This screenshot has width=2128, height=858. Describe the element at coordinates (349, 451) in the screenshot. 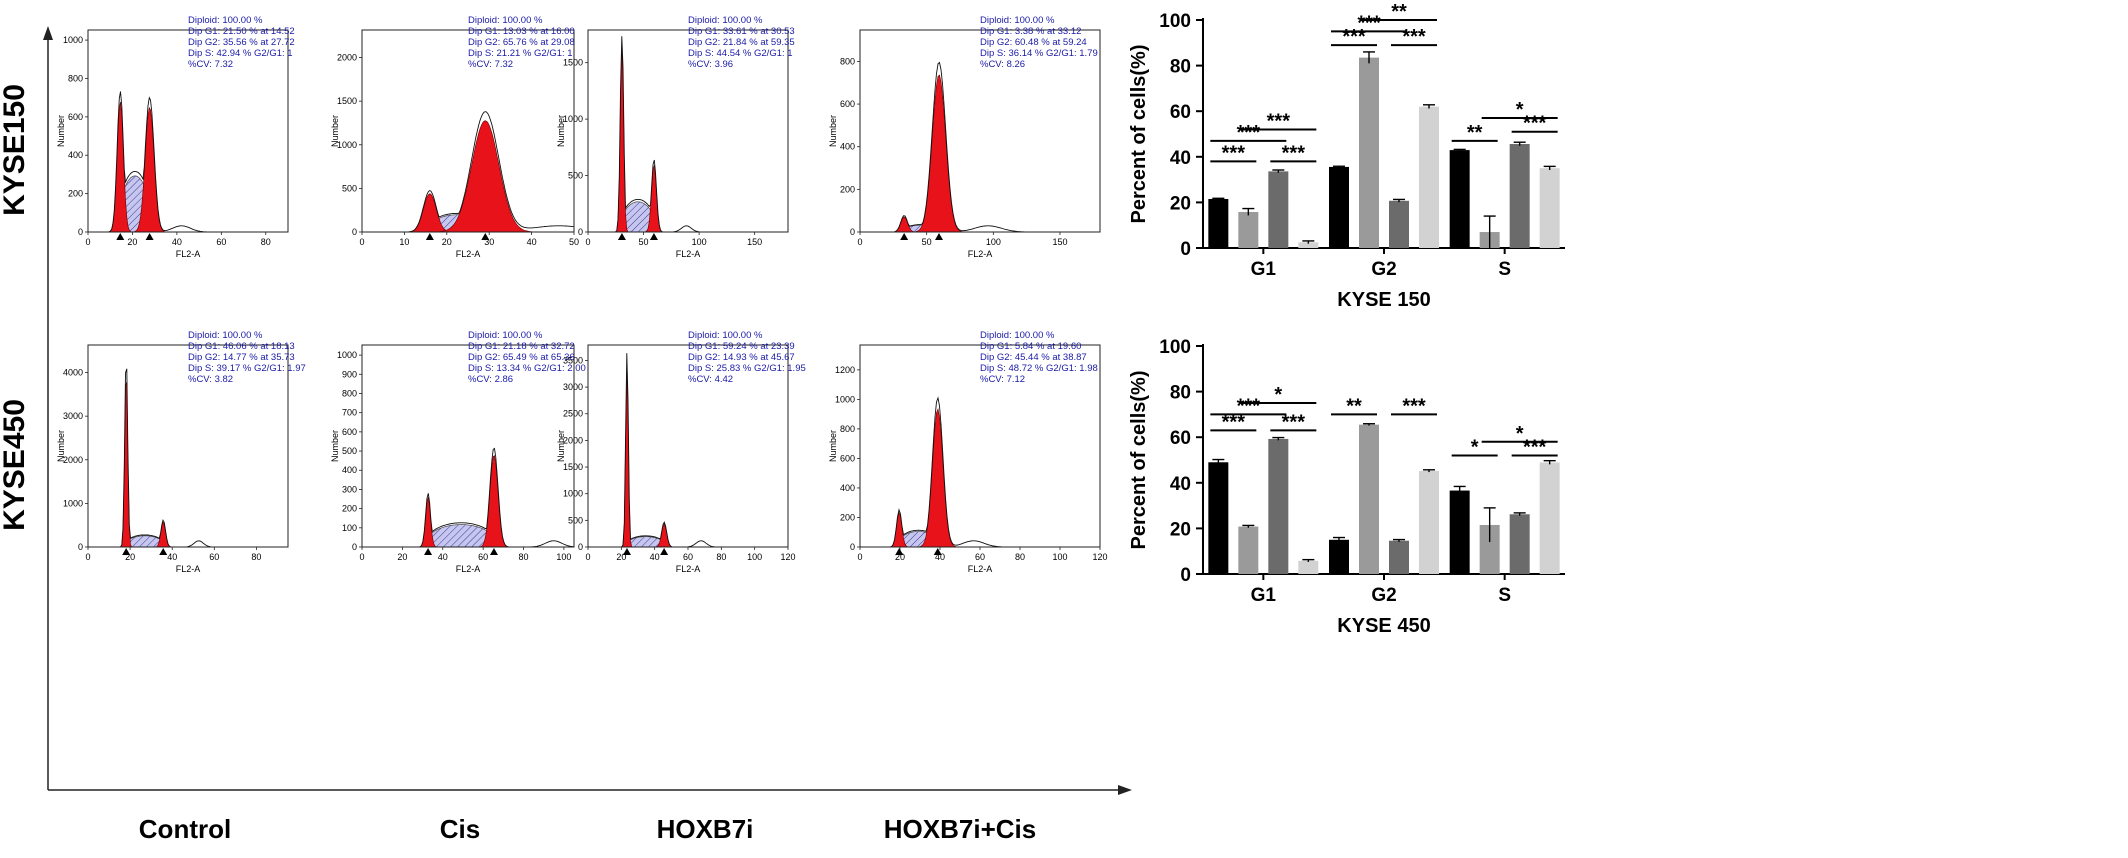

I see `y-tick-label: 500` at that location.